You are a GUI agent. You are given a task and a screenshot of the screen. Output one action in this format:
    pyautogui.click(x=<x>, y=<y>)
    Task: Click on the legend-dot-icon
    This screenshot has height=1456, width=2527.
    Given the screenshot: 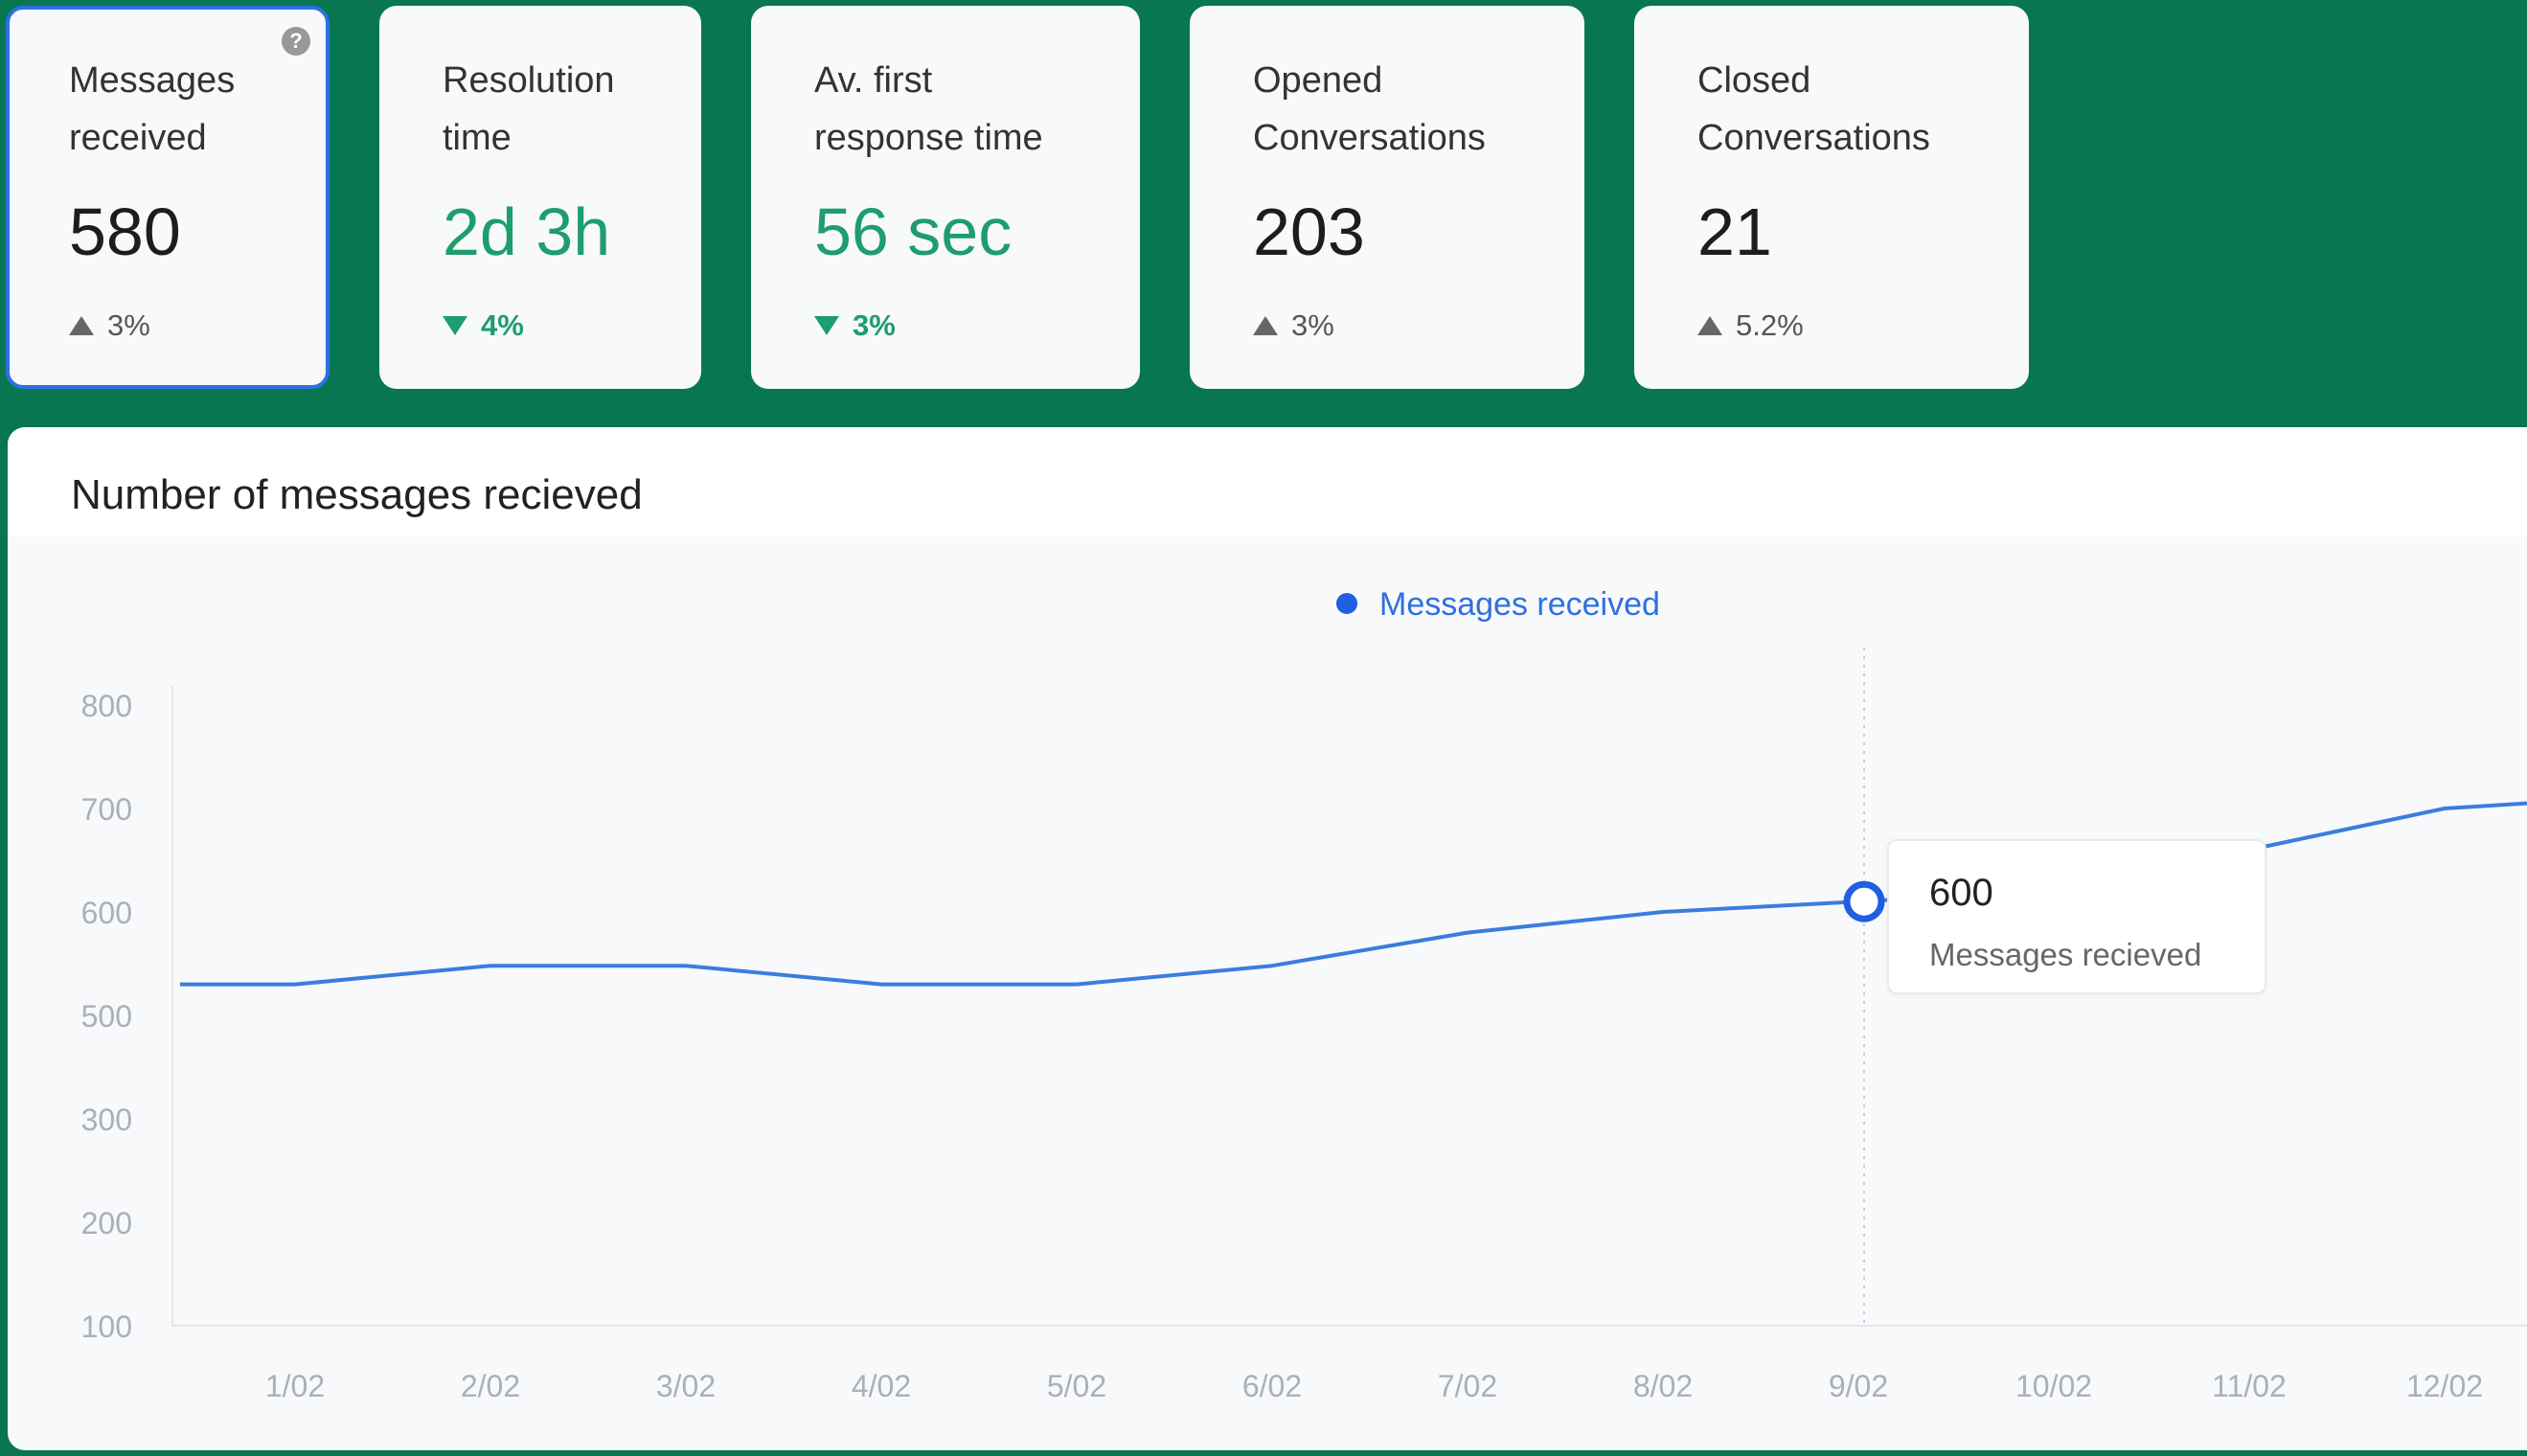 What is the action you would take?
    pyautogui.click(x=1346, y=603)
    